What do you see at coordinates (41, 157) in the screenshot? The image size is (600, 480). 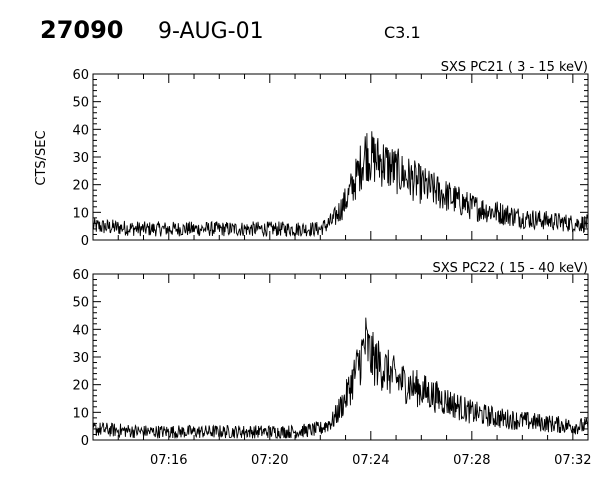 I see `y-axis-label: CTS/SEC` at bounding box center [41, 157].